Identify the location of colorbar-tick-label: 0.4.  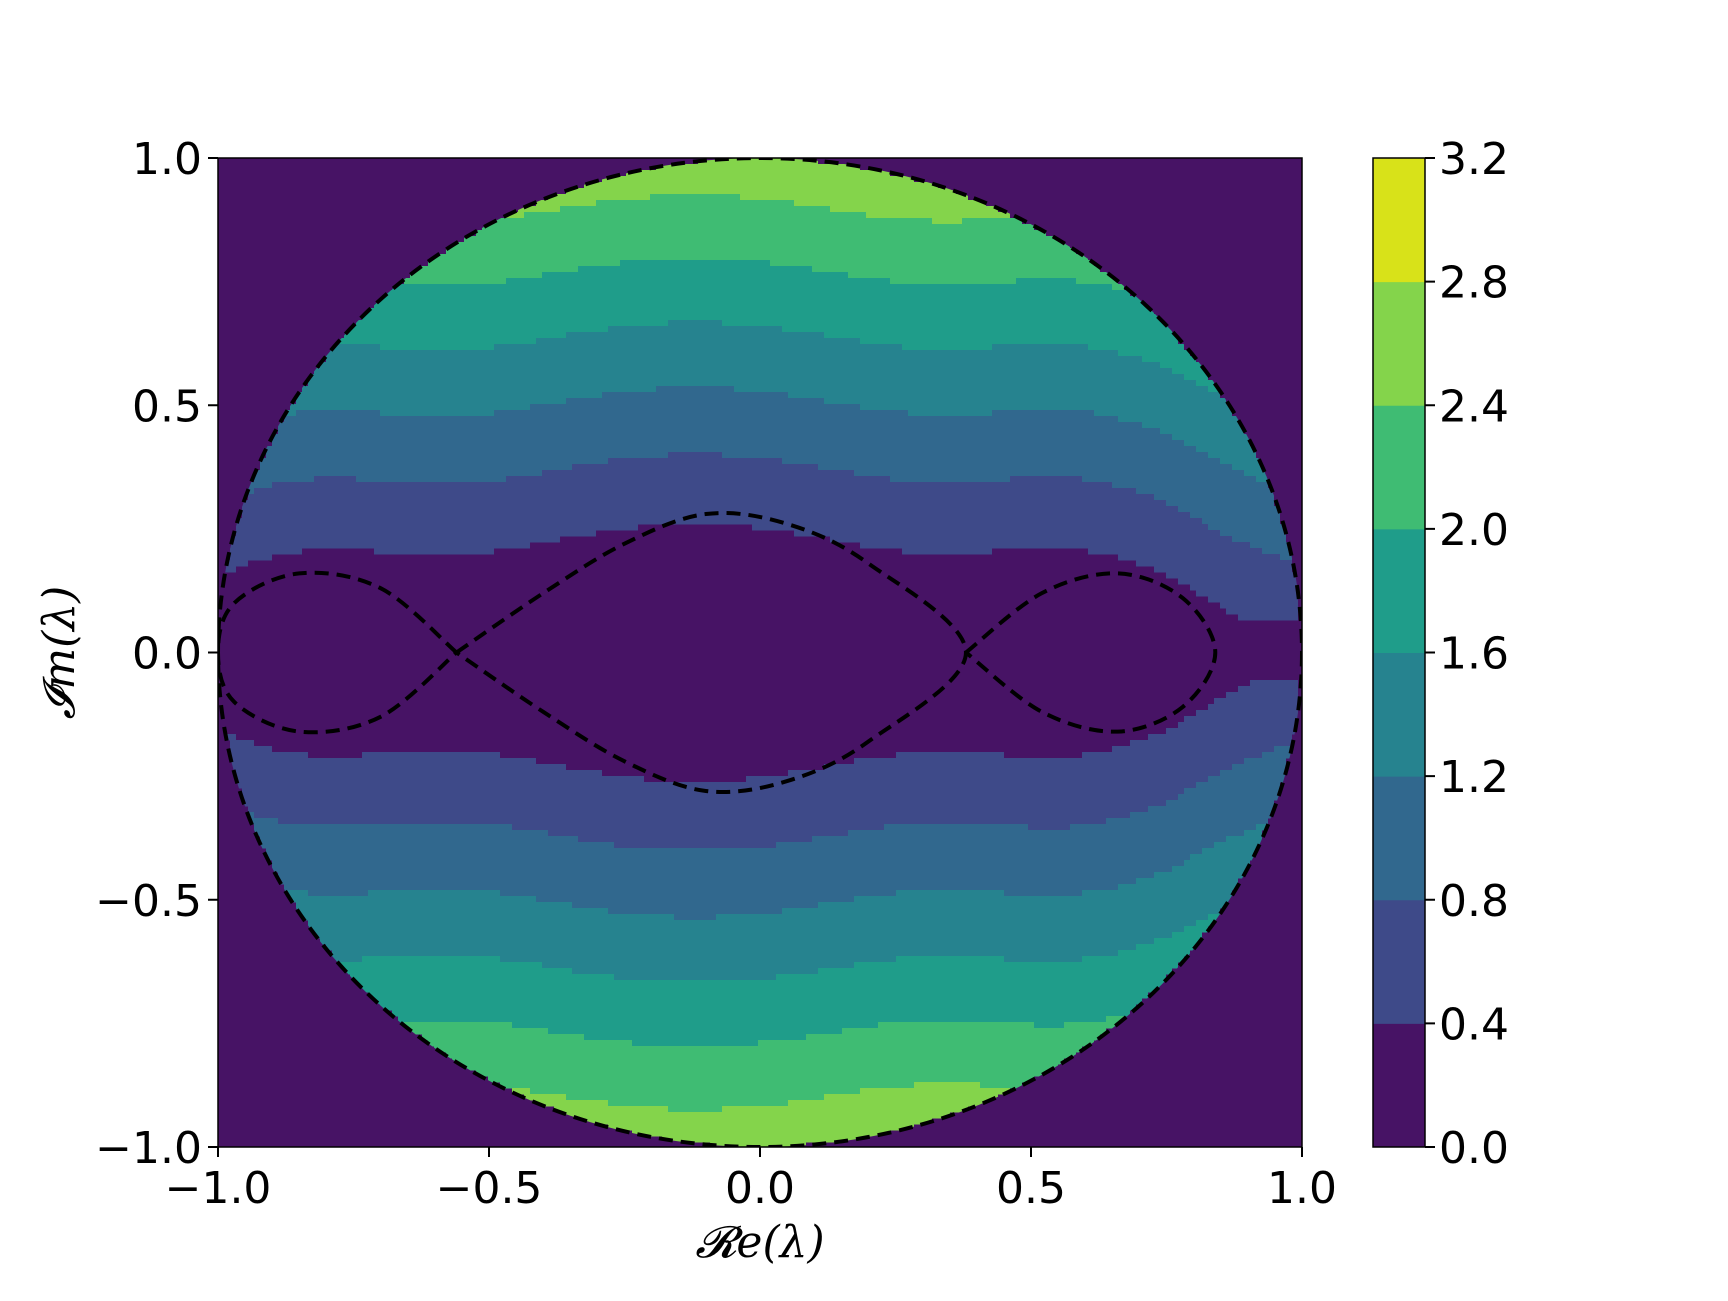
(1474, 1024).